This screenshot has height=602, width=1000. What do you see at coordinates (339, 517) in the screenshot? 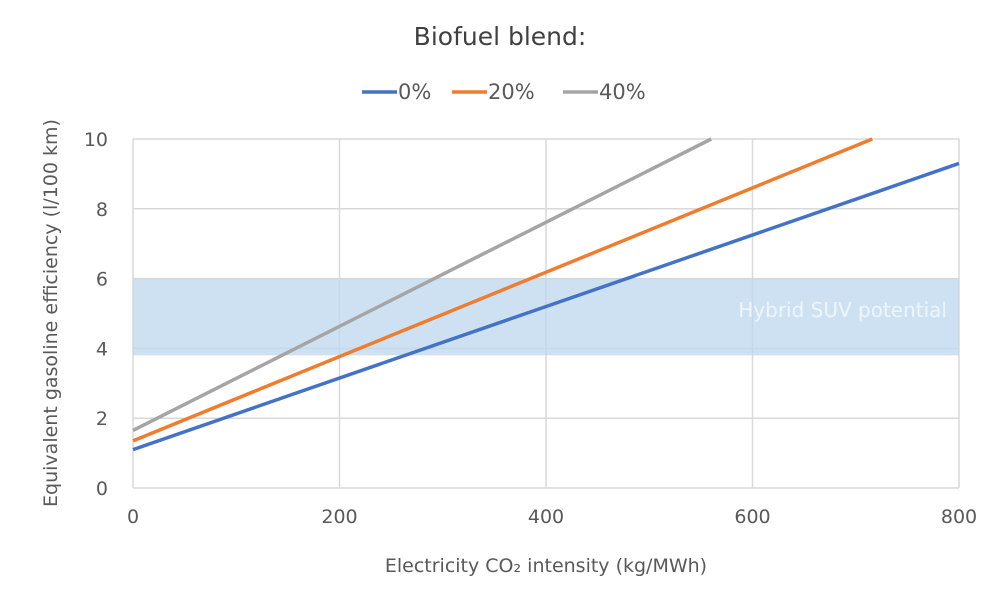
I see `x-tick-label: 200` at bounding box center [339, 517].